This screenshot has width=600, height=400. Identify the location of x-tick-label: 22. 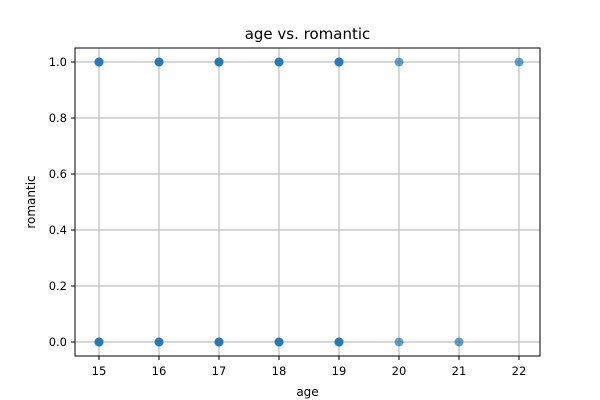
(519, 371).